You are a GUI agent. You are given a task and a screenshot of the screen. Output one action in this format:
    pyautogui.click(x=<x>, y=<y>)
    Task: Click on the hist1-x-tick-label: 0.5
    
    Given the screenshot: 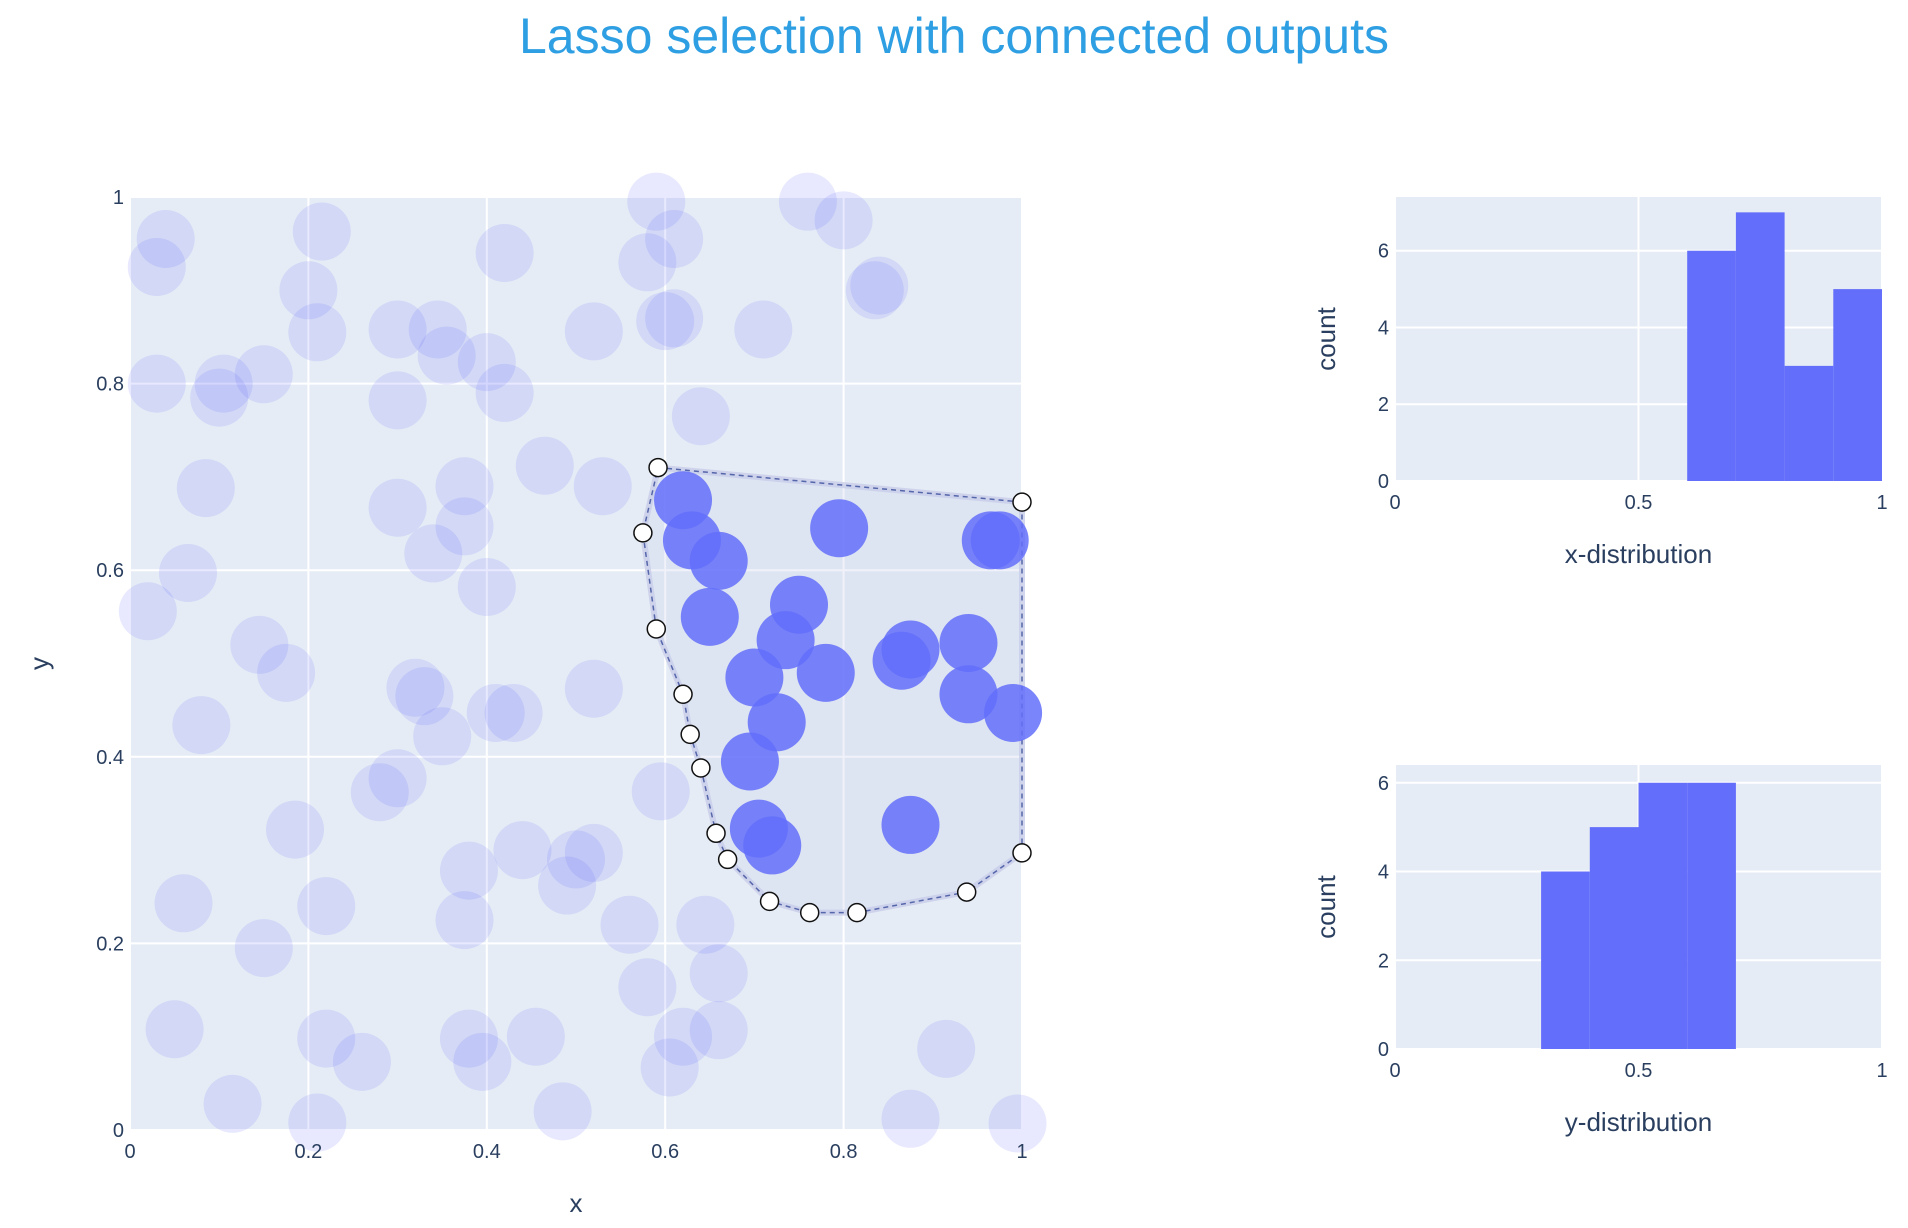 What is the action you would take?
    pyautogui.click(x=1639, y=503)
    